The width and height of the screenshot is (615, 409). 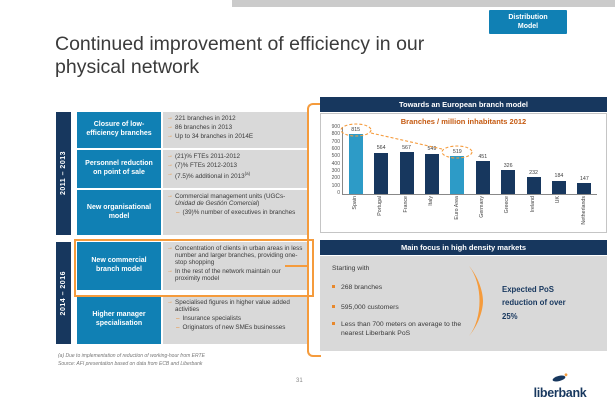 What do you see at coordinates (356, 129) in the screenshot?
I see `bar-value: 815` at bounding box center [356, 129].